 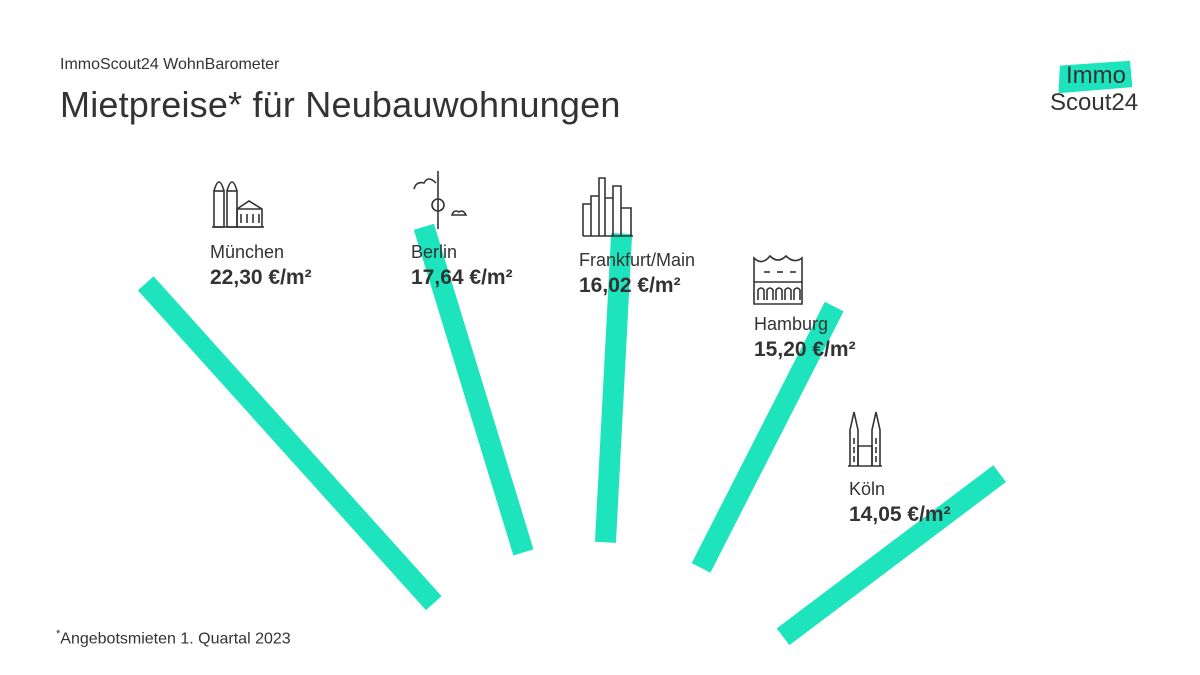 What do you see at coordinates (1096, 75) in the screenshot?
I see `logo-line1: Immo` at bounding box center [1096, 75].